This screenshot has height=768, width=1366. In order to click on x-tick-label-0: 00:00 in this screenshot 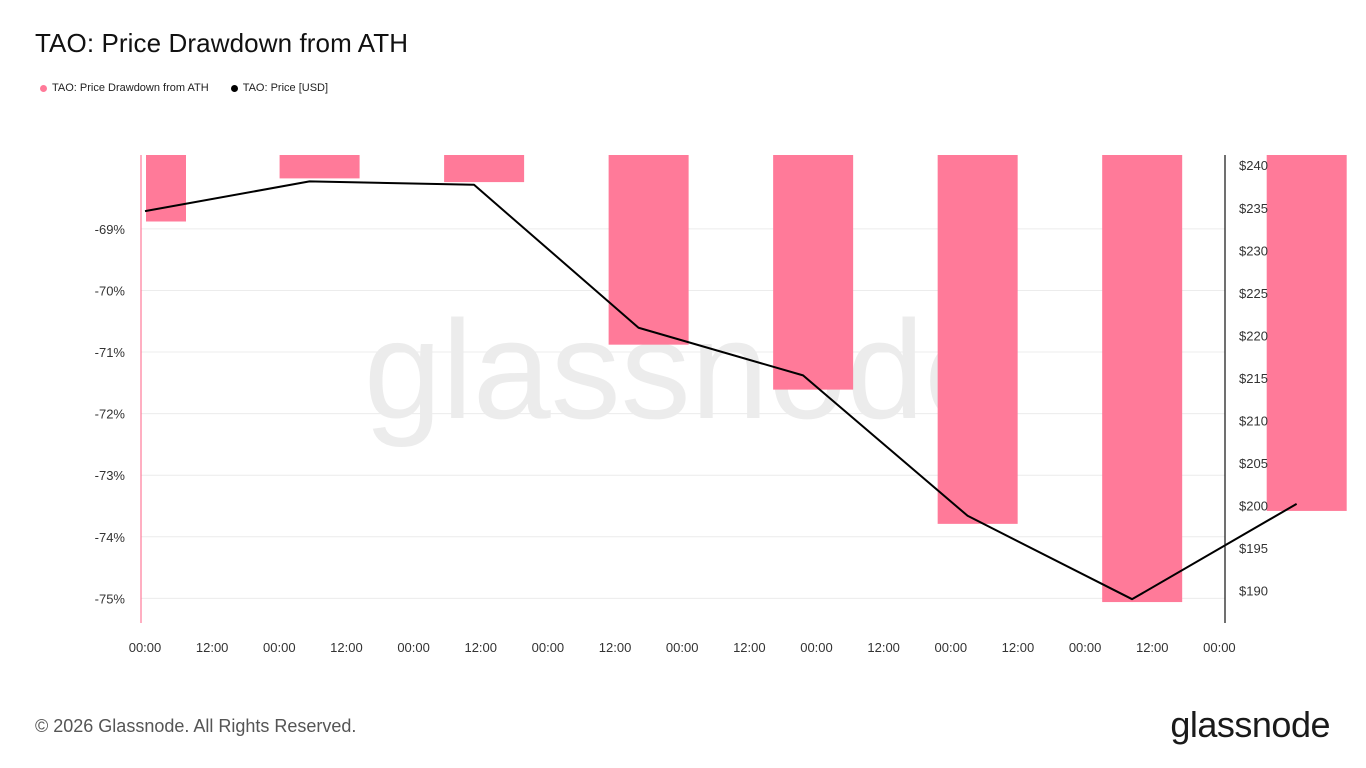, I will do `click(145, 647)`.